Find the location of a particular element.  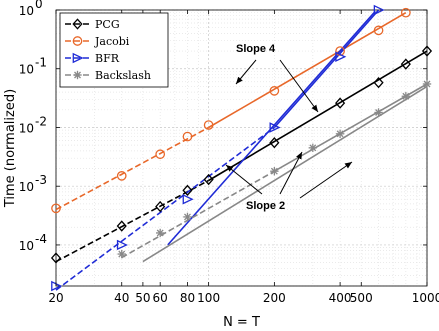

y-tick-exponent: 0 is located at coordinates (39, 5).